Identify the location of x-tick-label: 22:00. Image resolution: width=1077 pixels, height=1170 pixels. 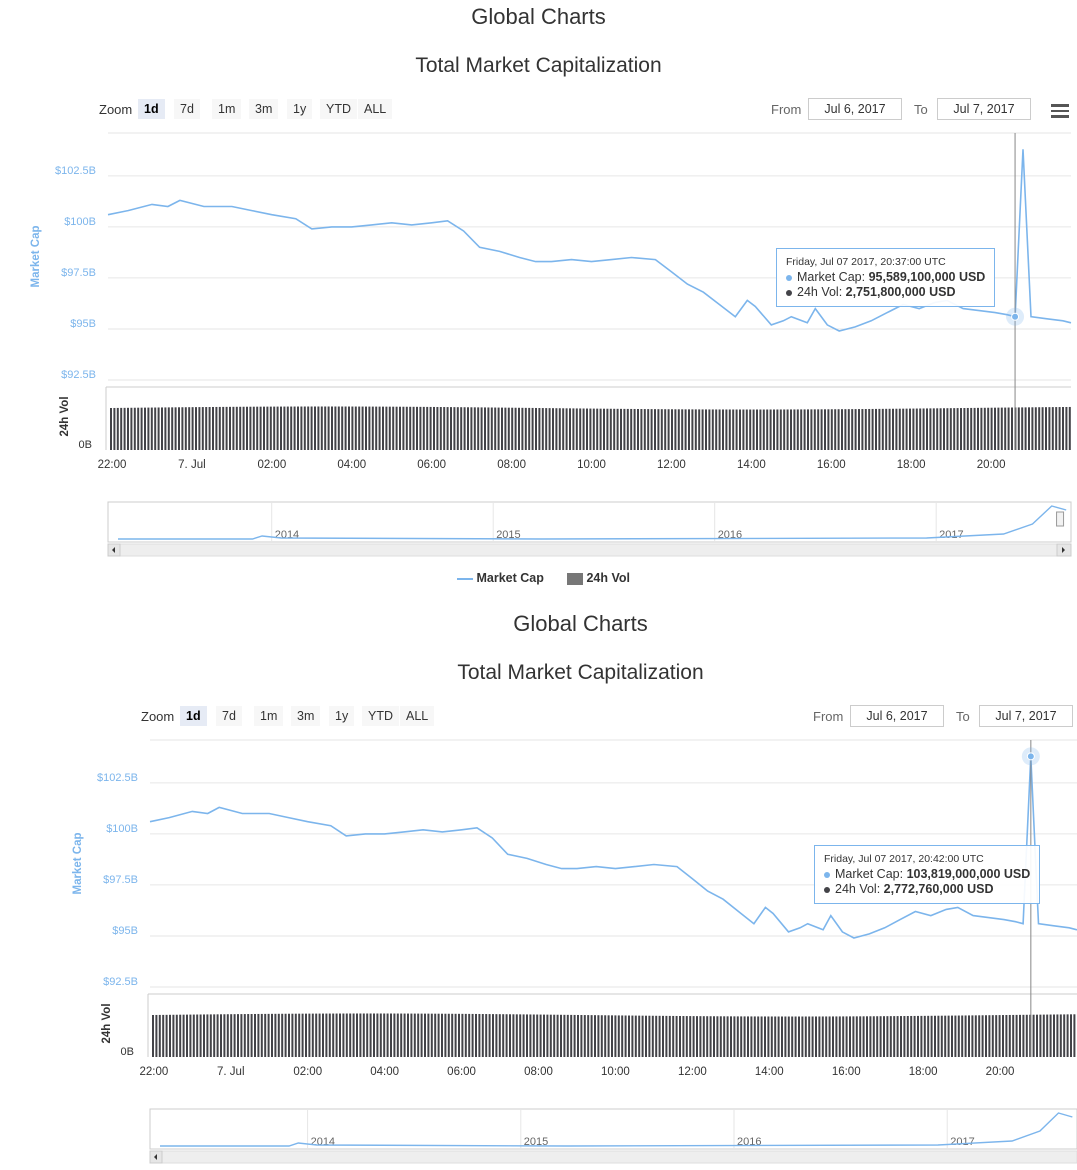
(153, 1072).